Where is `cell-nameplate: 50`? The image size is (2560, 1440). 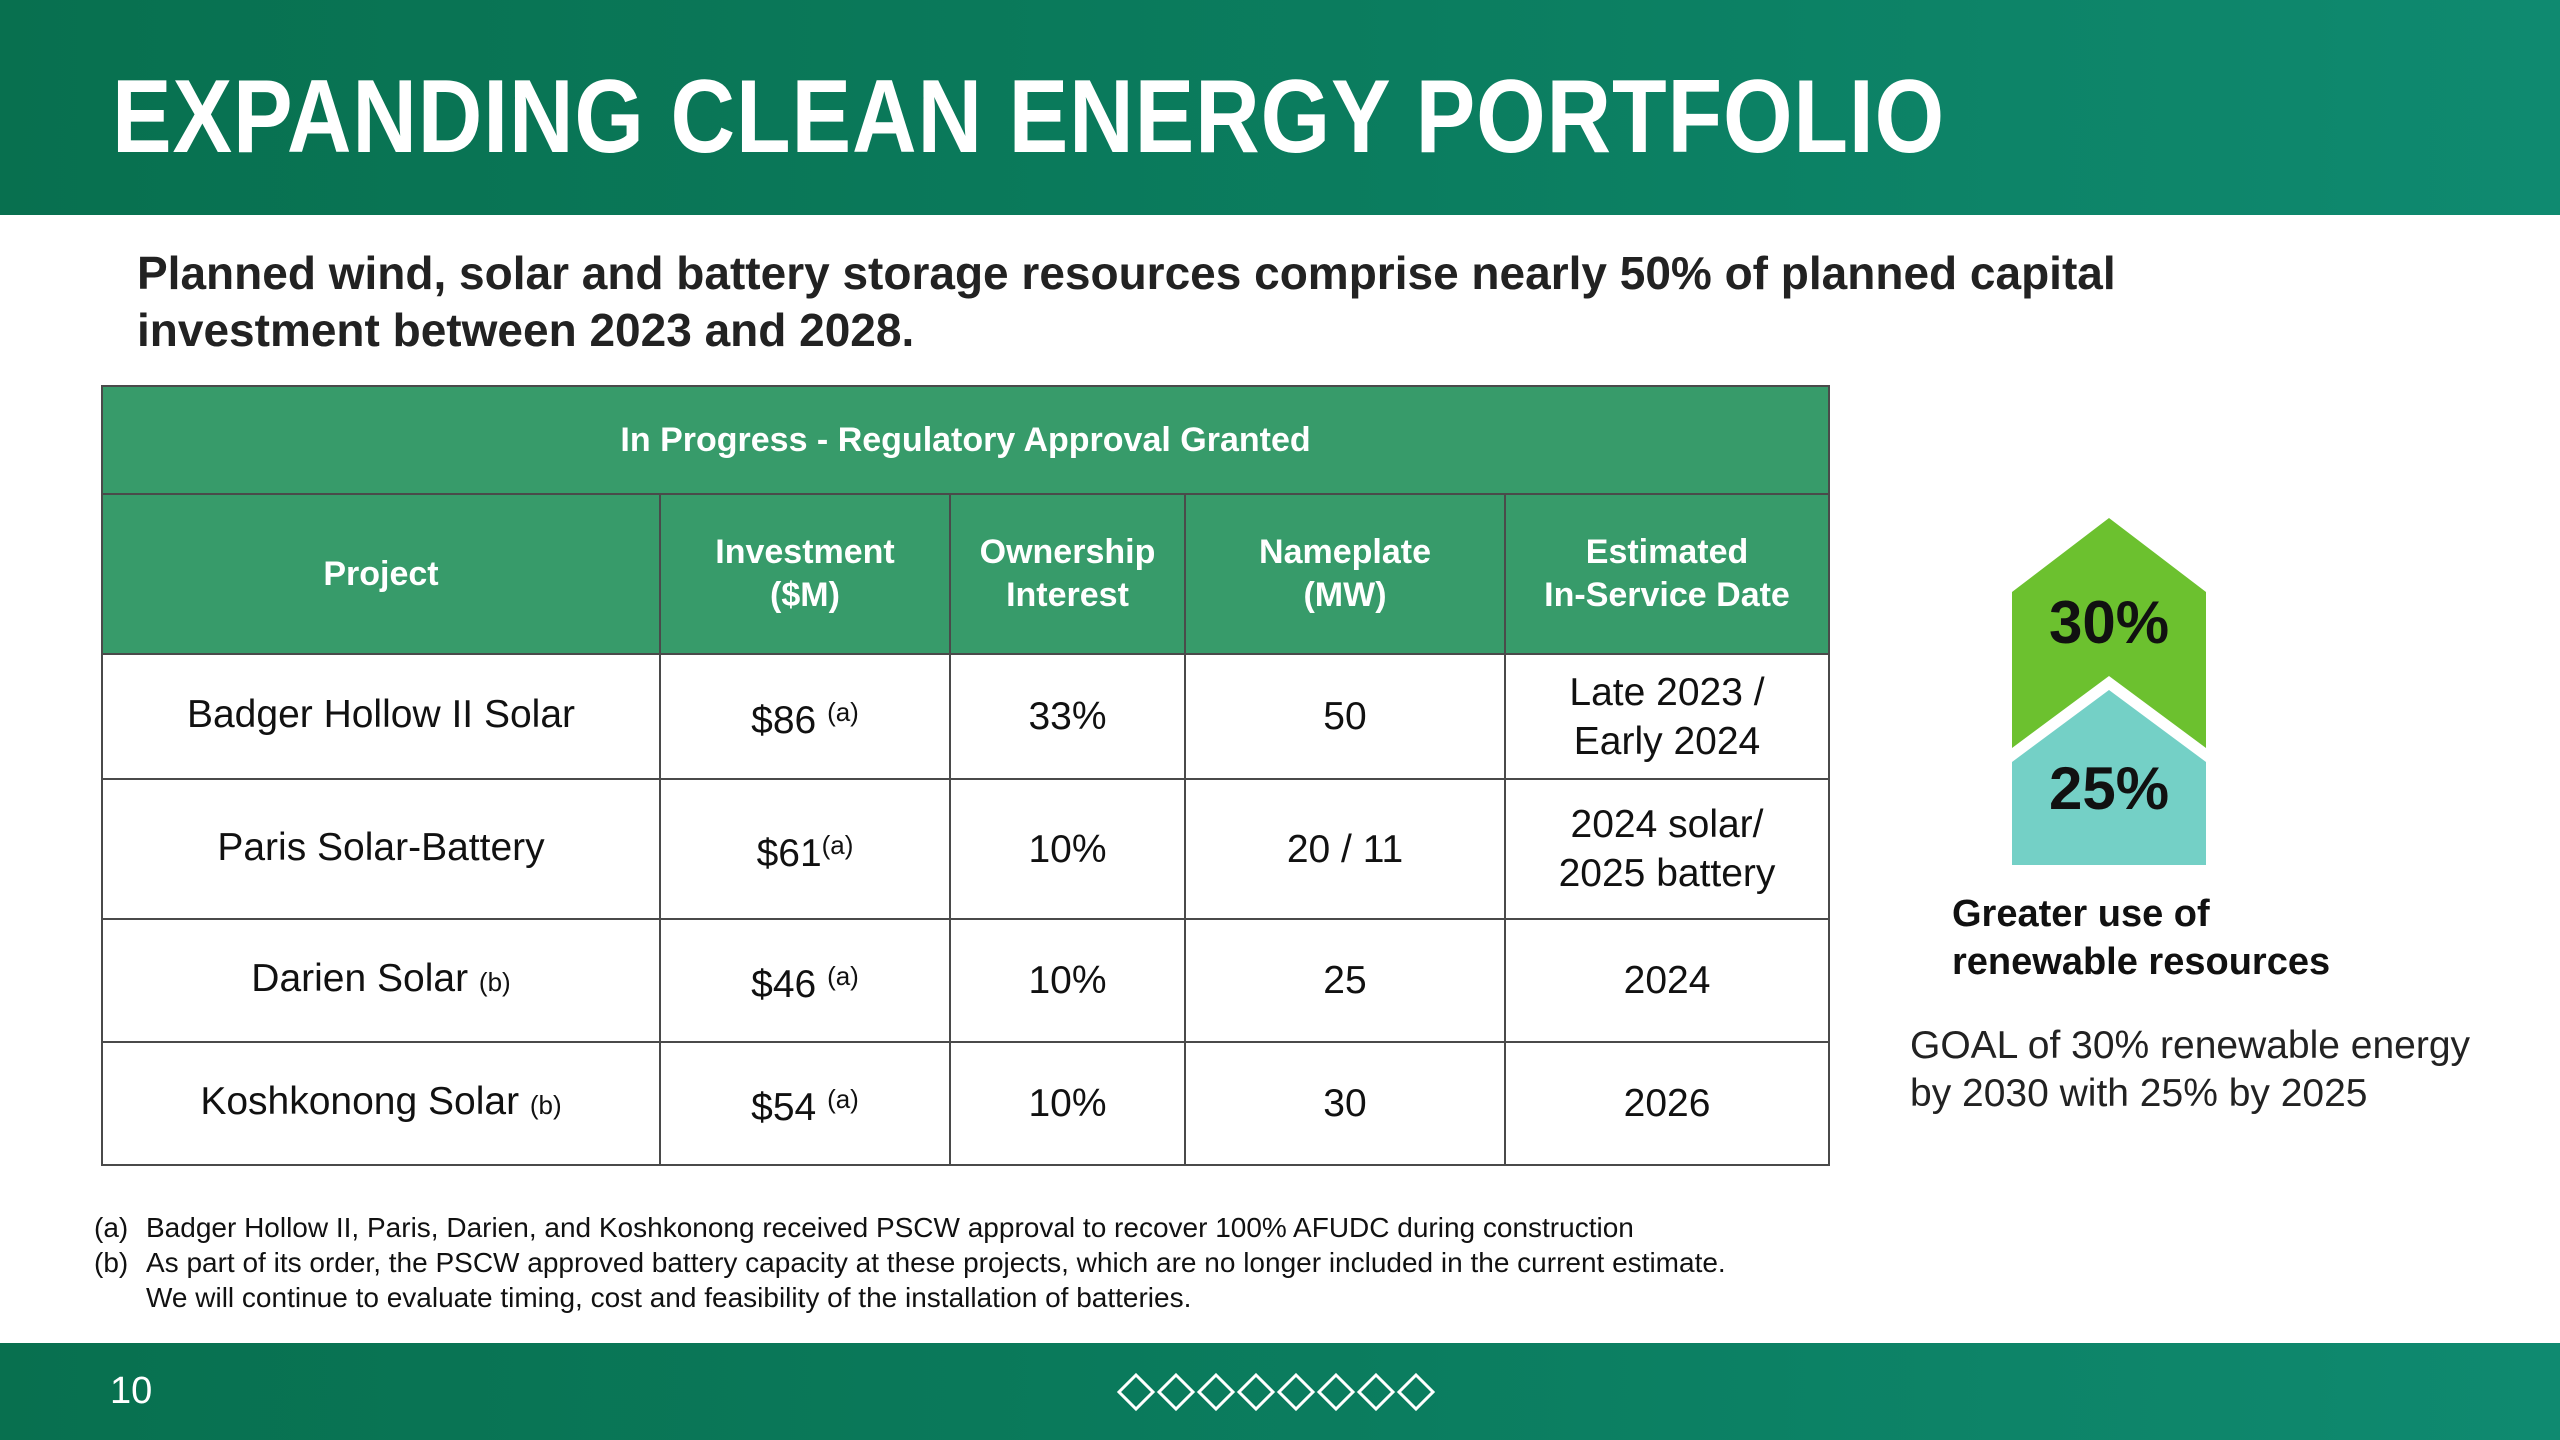 cell-nameplate: 50 is located at coordinates (1345, 716).